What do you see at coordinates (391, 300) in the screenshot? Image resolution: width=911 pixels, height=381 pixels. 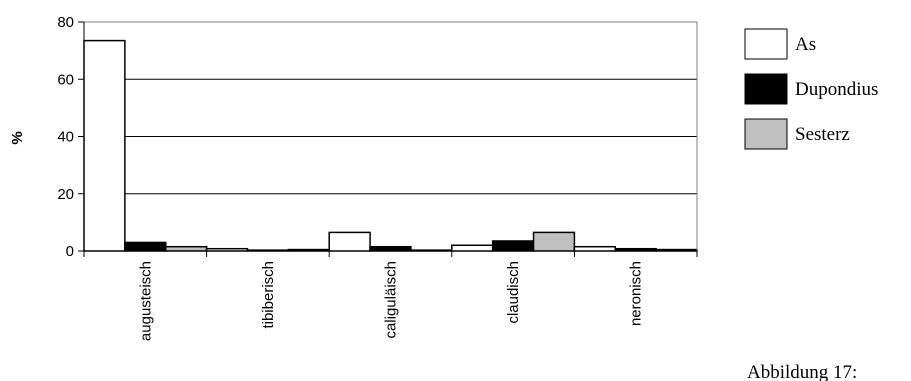 I see `x-tick-label: caliguläisch` at bounding box center [391, 300].